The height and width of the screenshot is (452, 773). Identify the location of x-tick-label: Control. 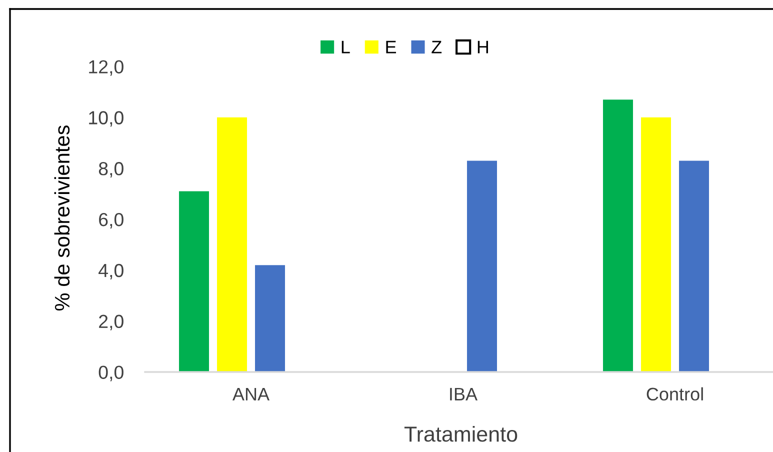
(674, 394).